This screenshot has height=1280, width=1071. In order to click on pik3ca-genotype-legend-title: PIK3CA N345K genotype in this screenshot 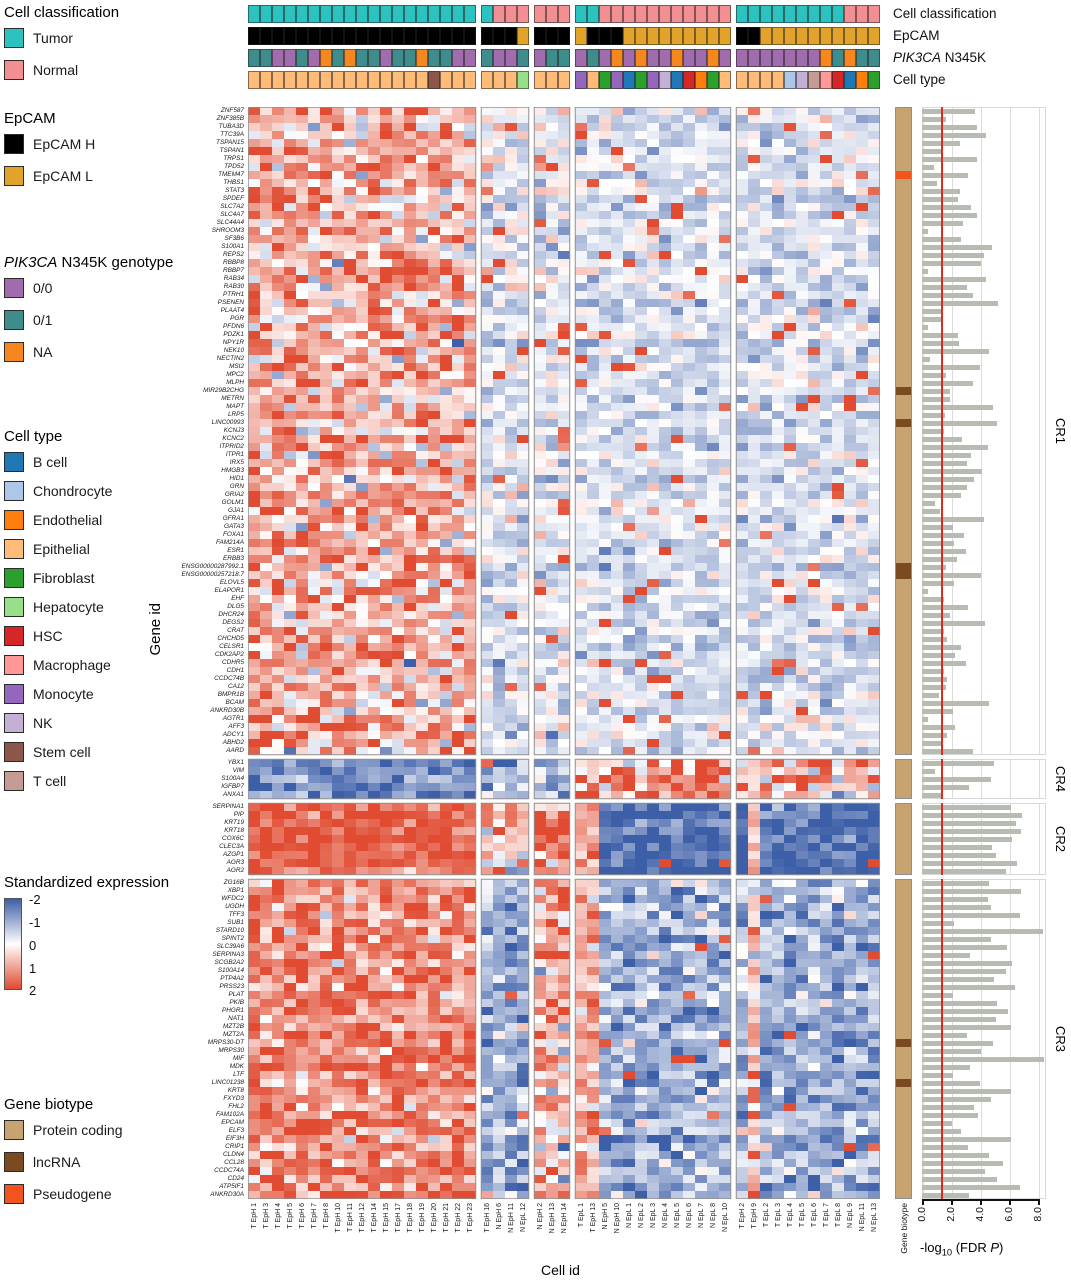, I will do `click(116, 262)`.